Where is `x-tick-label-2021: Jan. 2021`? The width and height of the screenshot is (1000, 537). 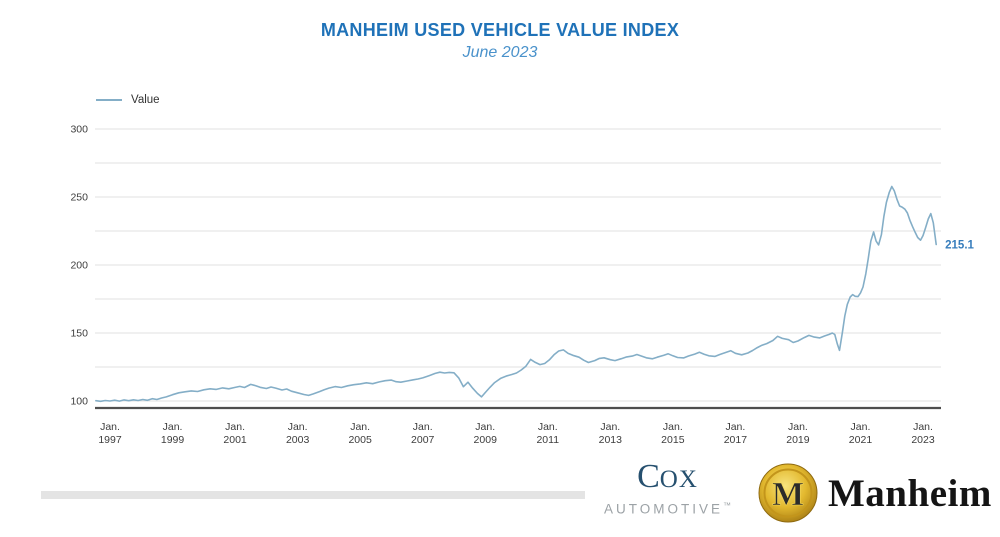 x-tick-label-2021: Jan. 2021 is located at coordinates (861, 433).